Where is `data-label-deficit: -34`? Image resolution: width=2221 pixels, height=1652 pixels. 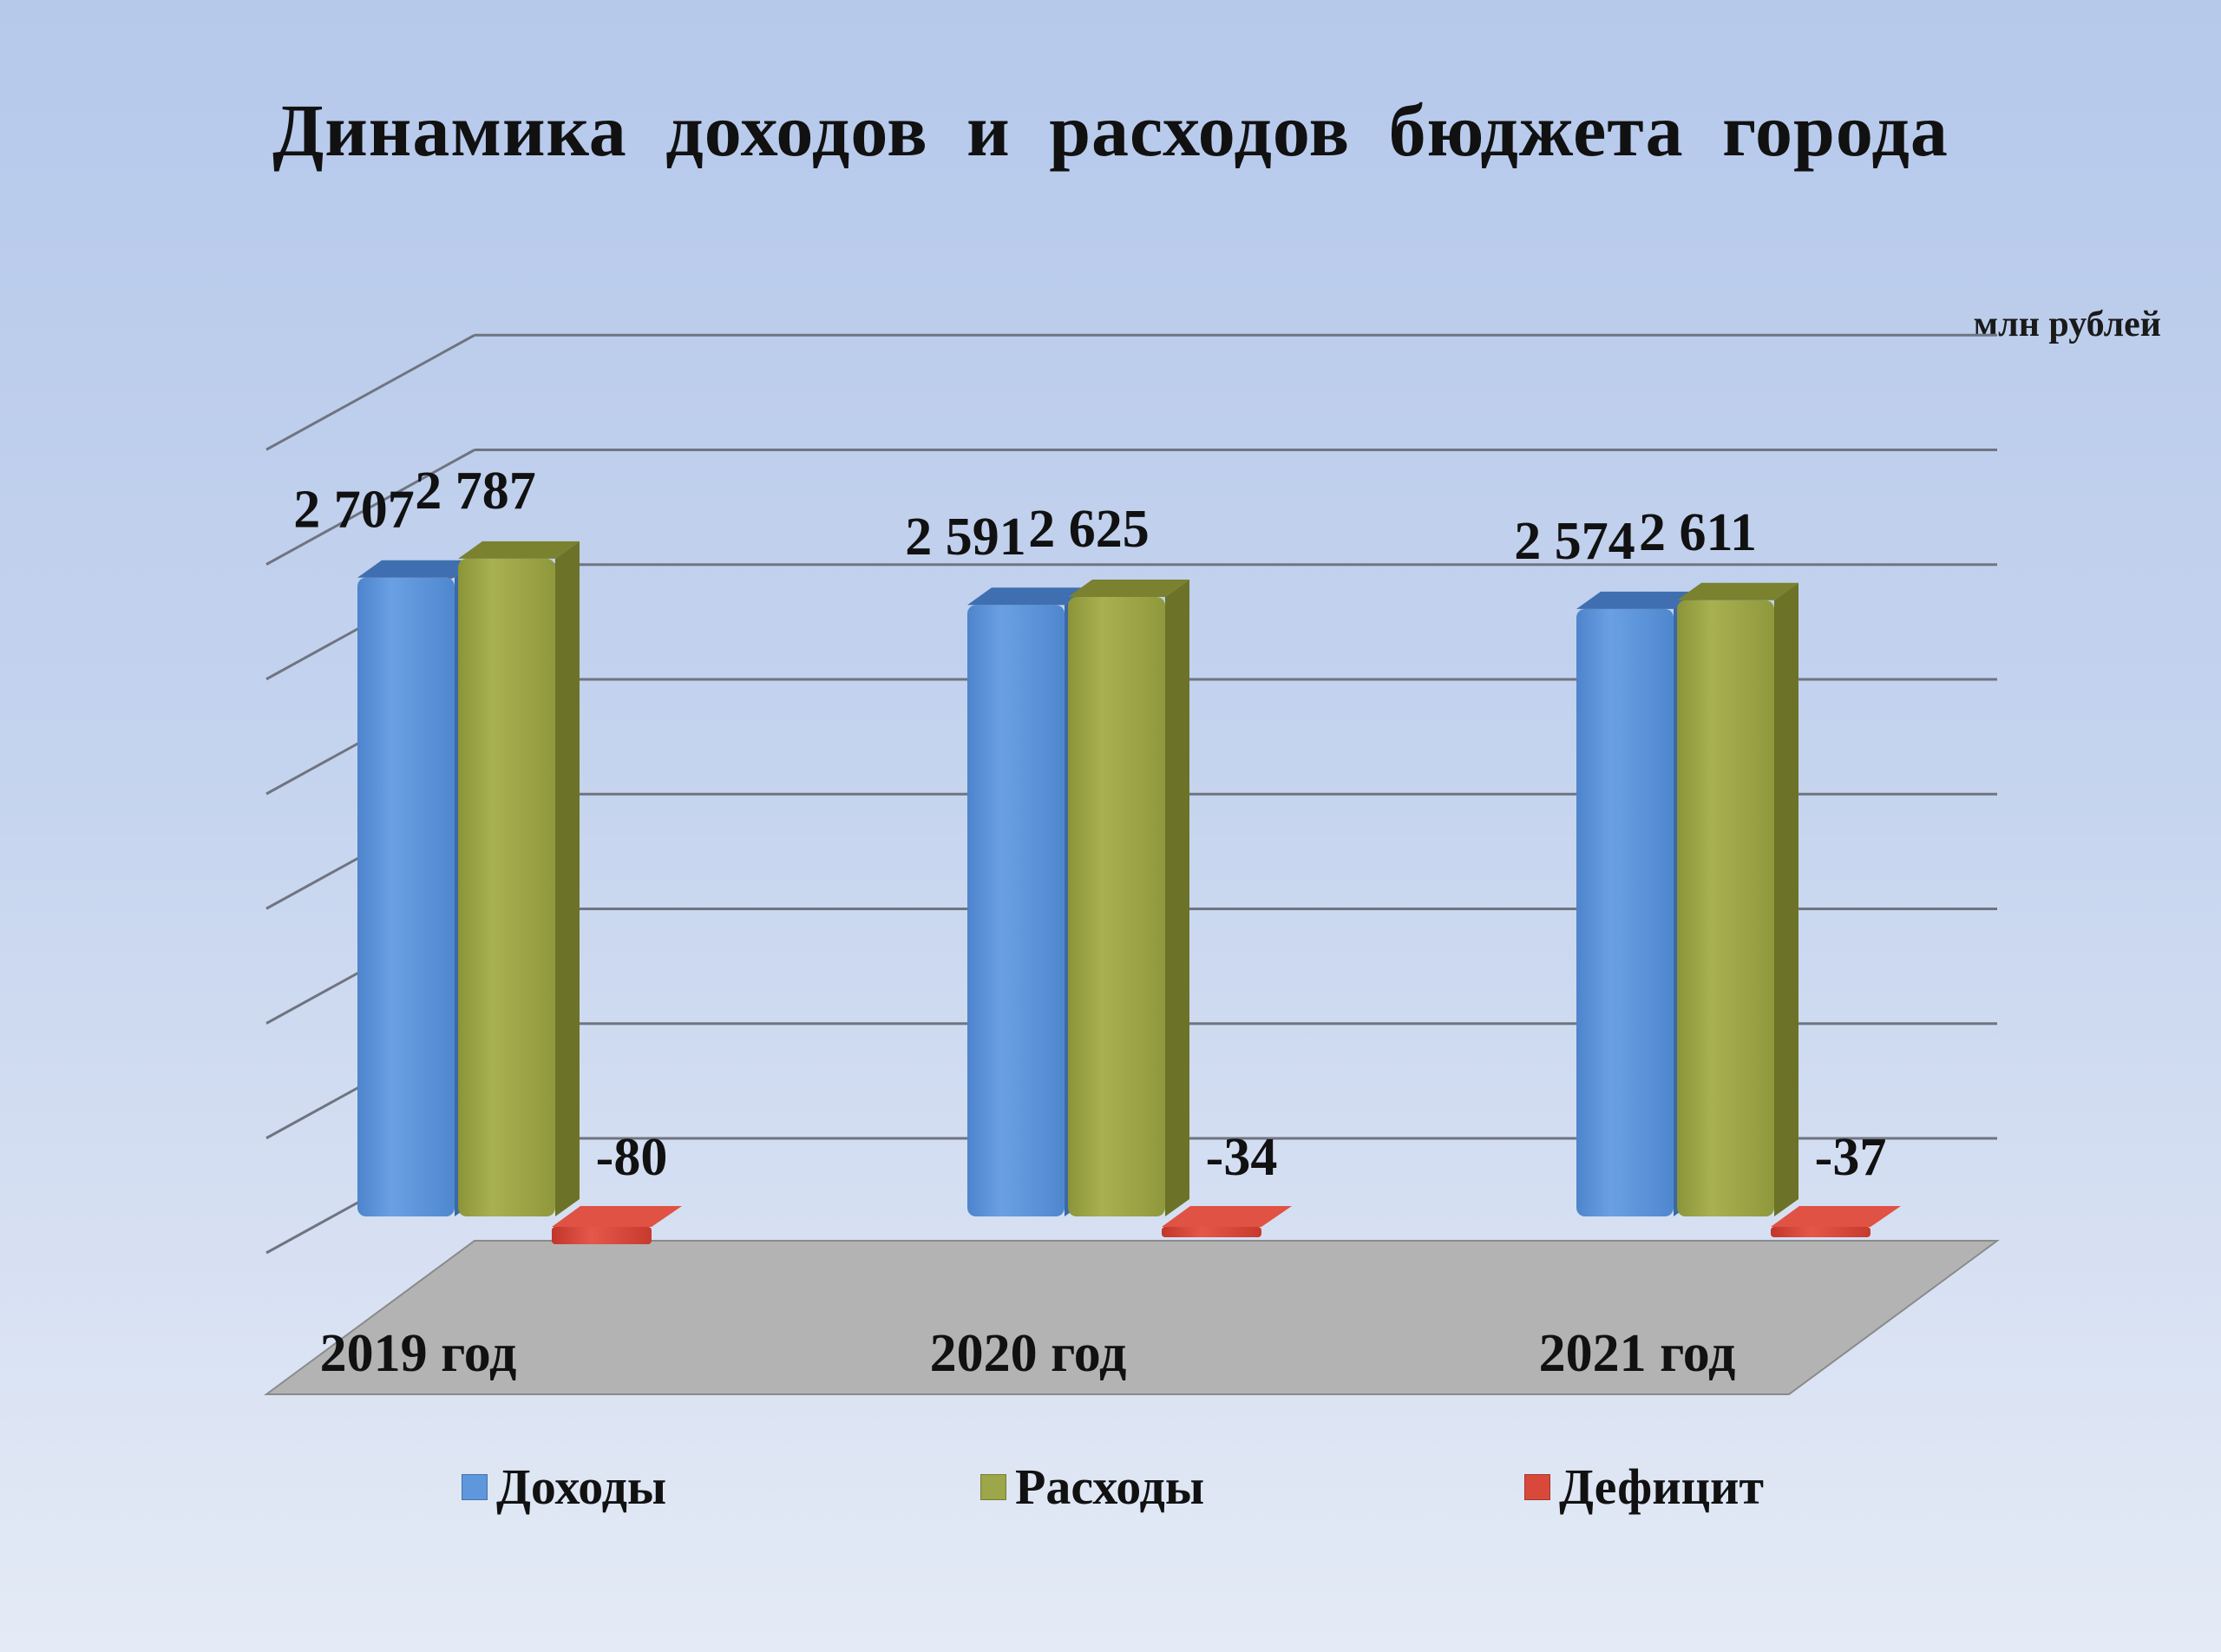
data-label-deficit: -34 is located at coordinates (1242, 1157).